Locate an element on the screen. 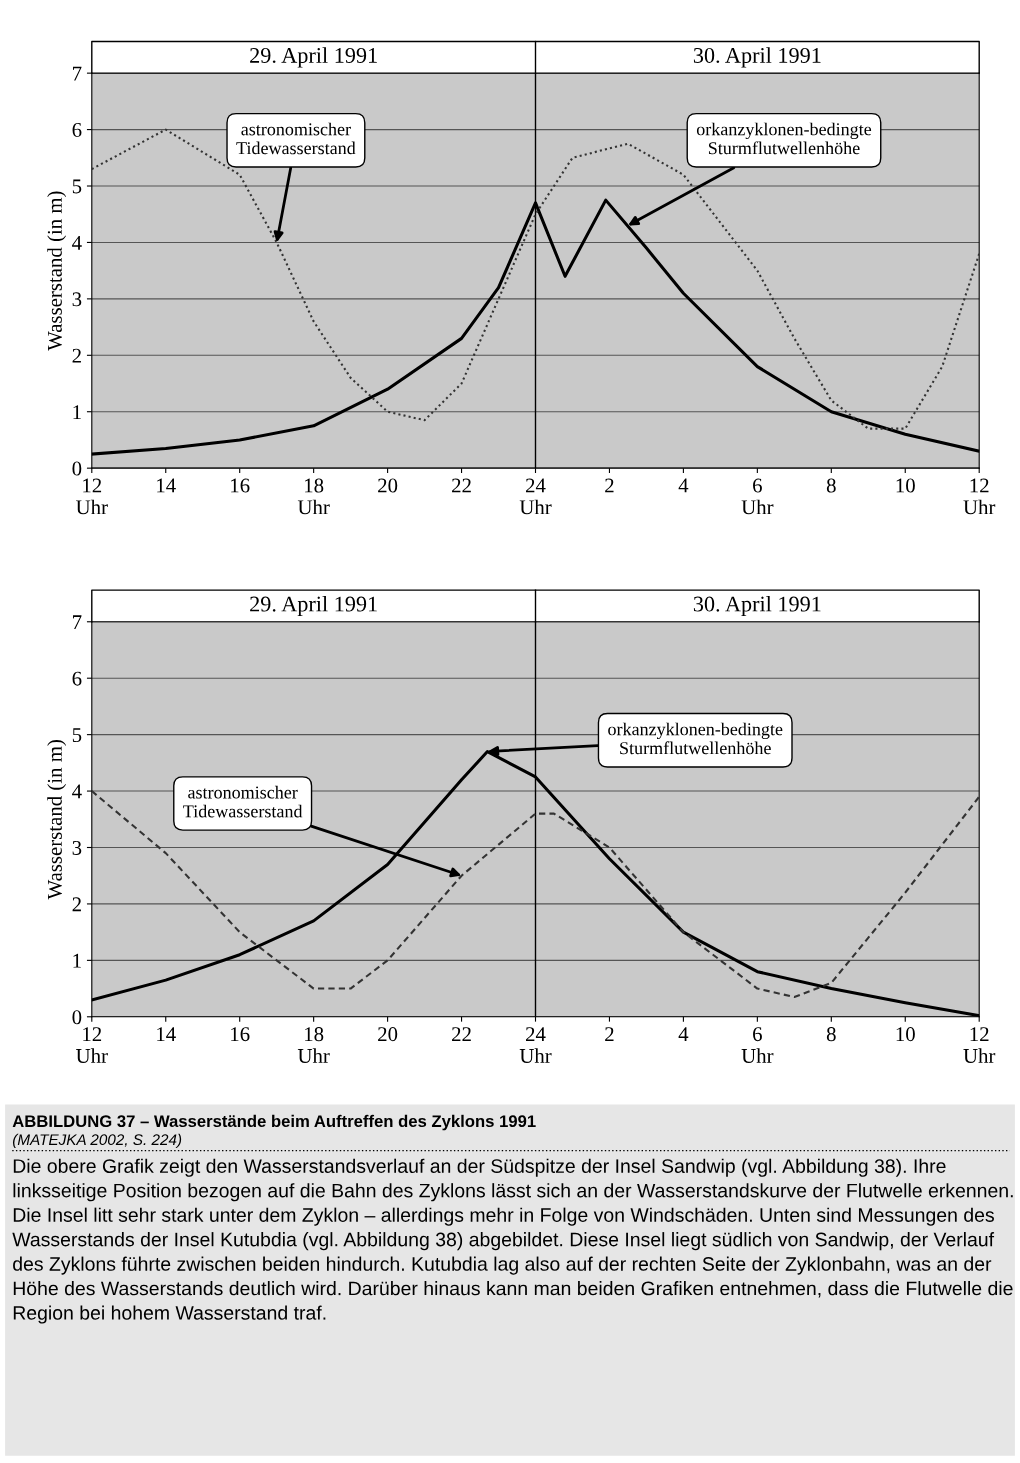 Image resolution: width=1020 pixels, height=1463 pixels. text: ABBILDUNG 37 – Wasserstände beim Auftreffen des Zyklons 1991 is located at coordinates (274, 1122).